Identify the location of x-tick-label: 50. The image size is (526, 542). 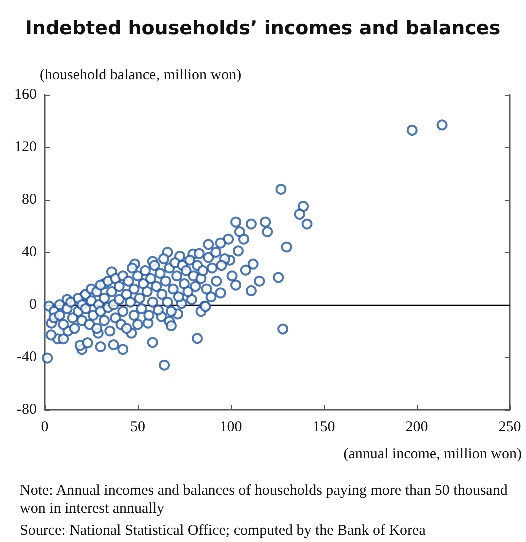
(138, 428).